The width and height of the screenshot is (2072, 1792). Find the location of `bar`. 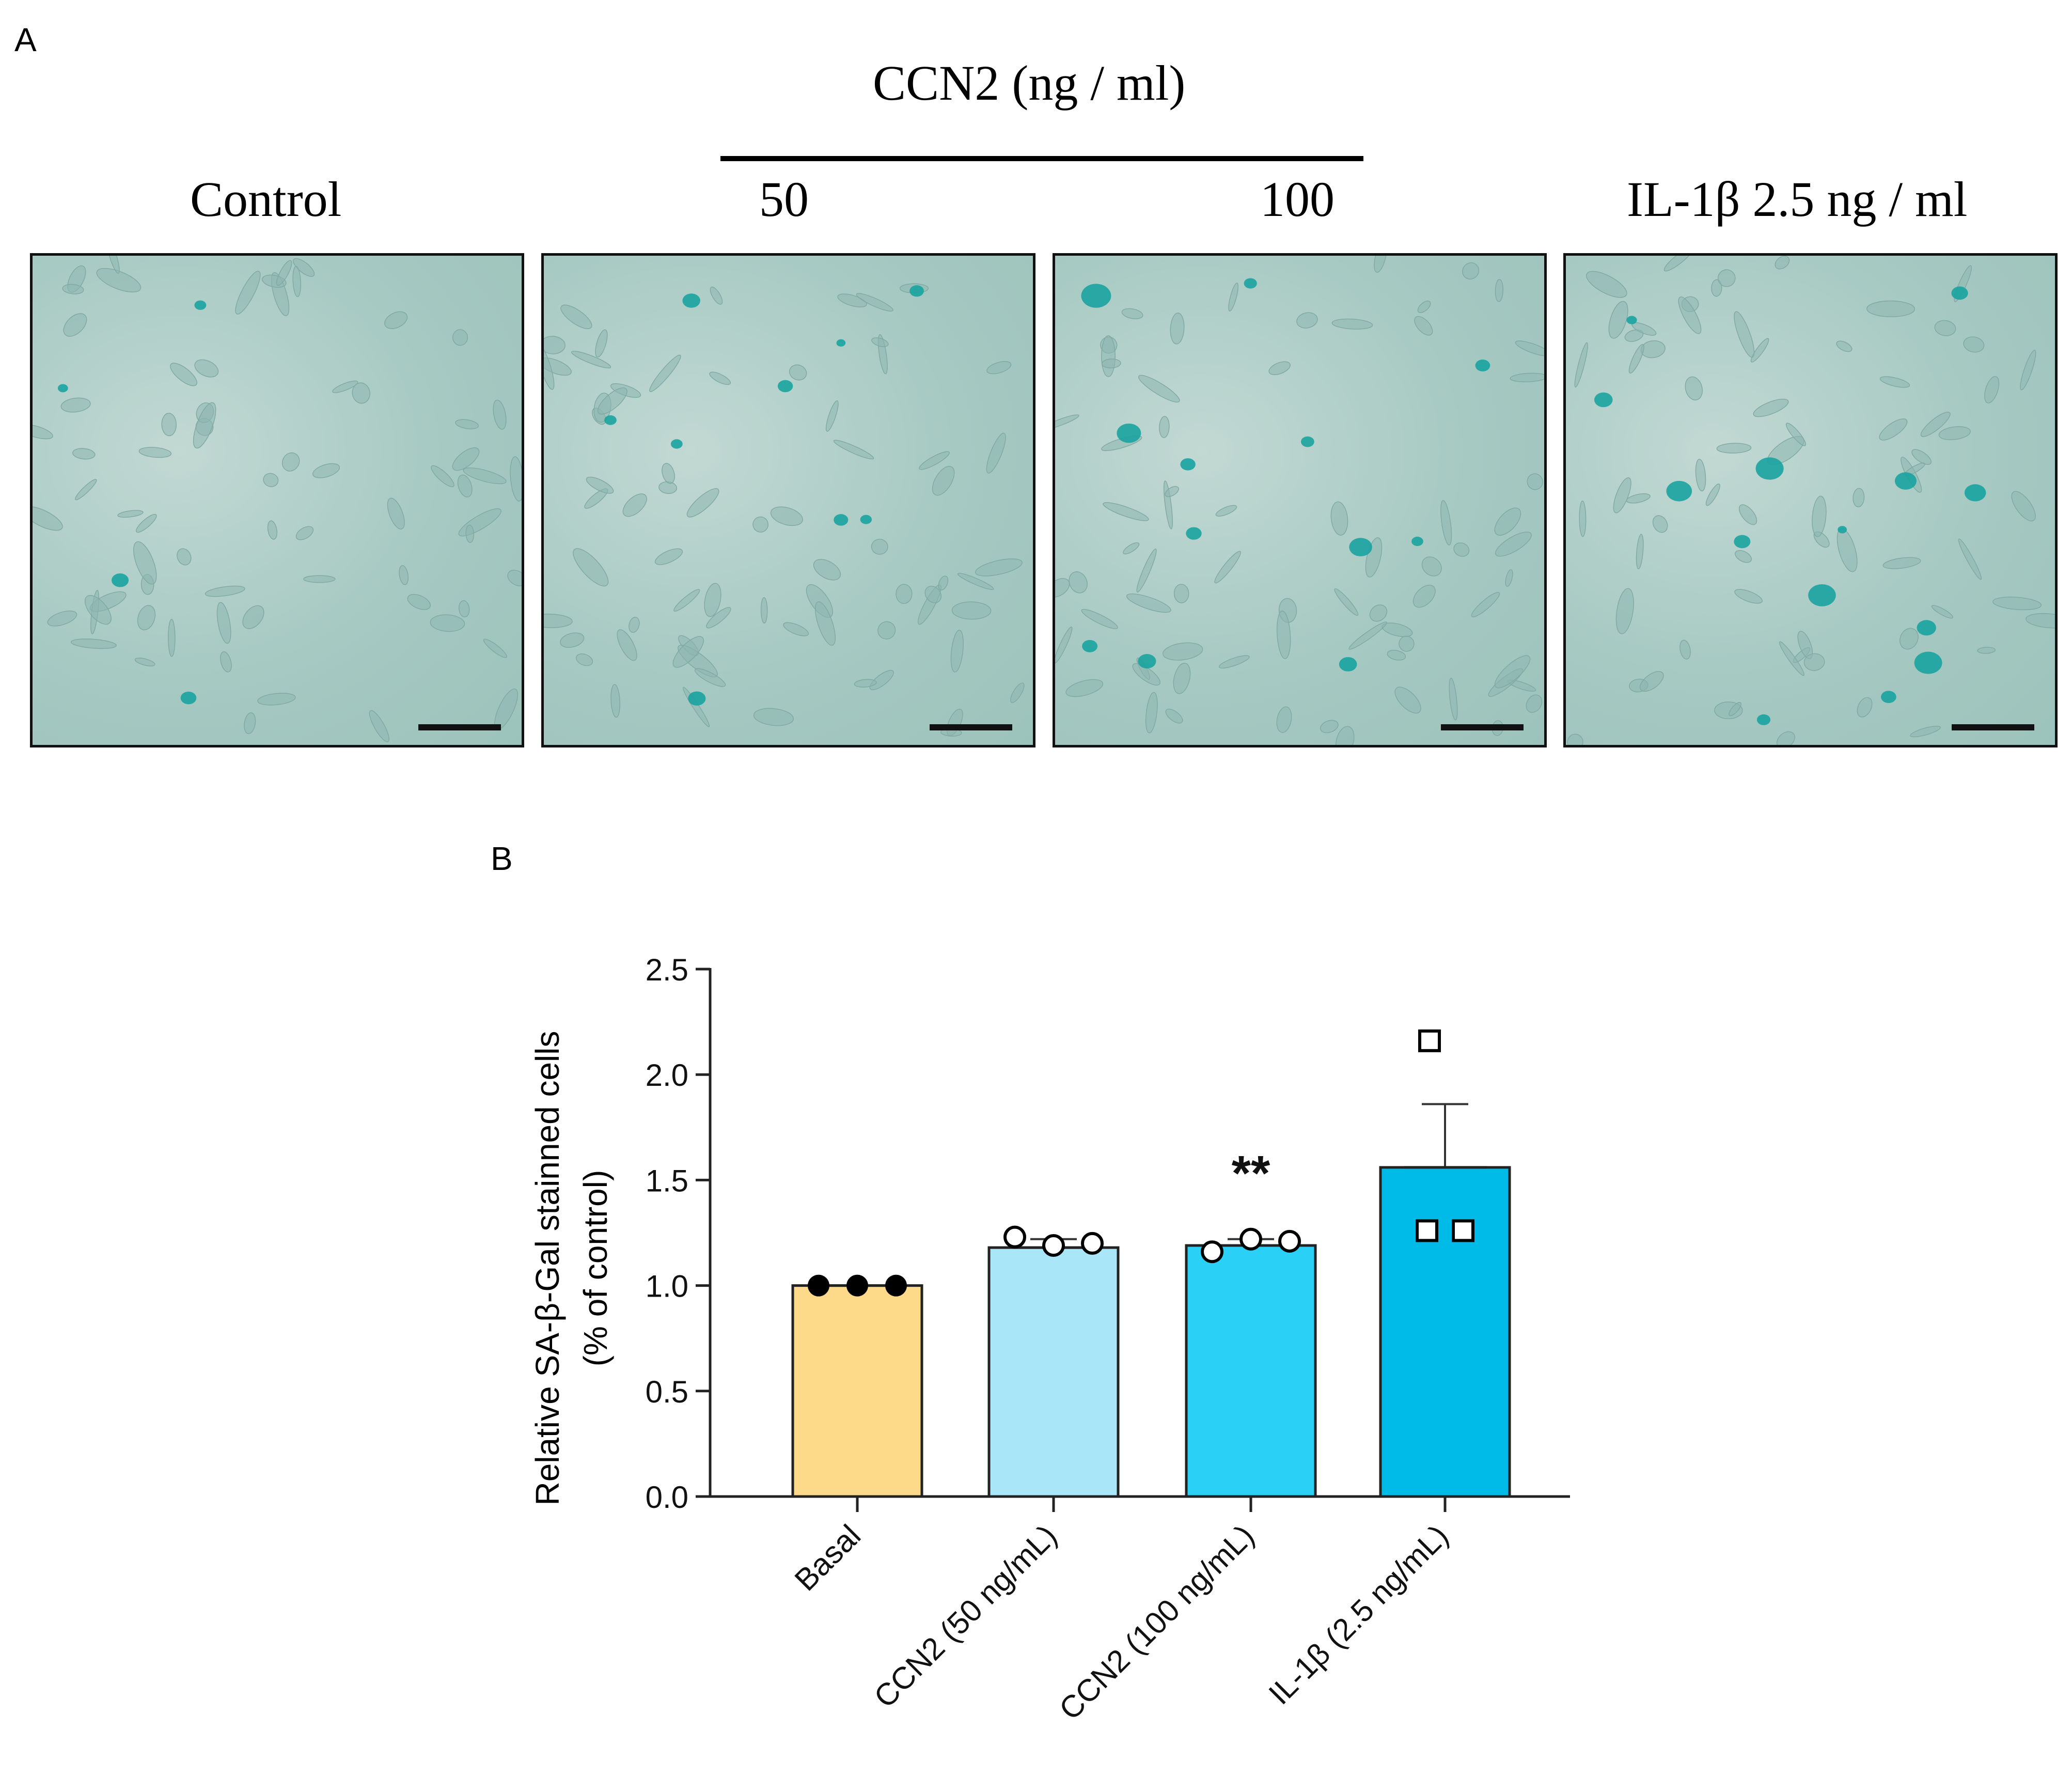

bar is located at coordinates (1445, 1332).